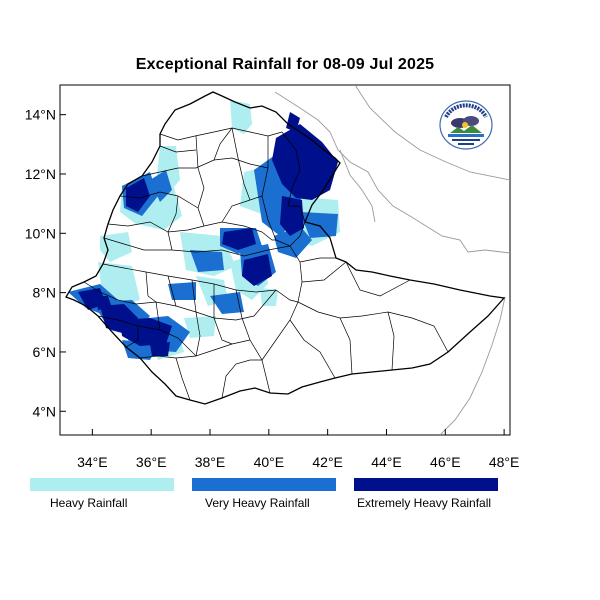 This screenshot has height=600, width=600. Describe the element at coordinates (445, 462) in the screenshot. I see `x-tick-label: 46°E` at that location.